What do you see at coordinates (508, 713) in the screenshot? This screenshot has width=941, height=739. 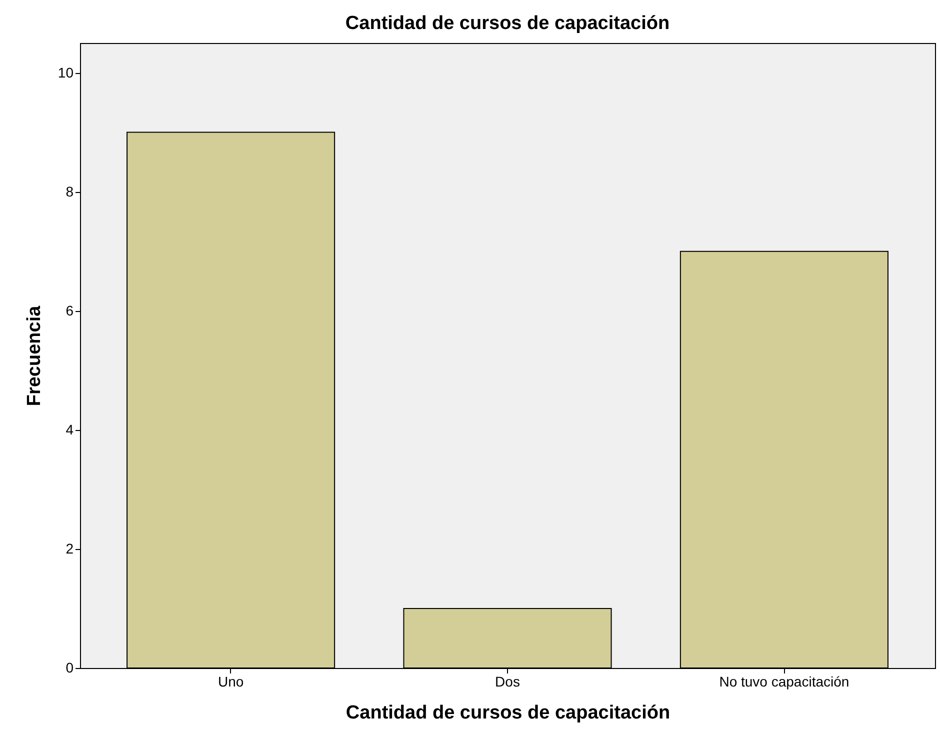 I see `x-axis-title: Cantidad de cursos de capacitación` at bounding box center [508, 713].